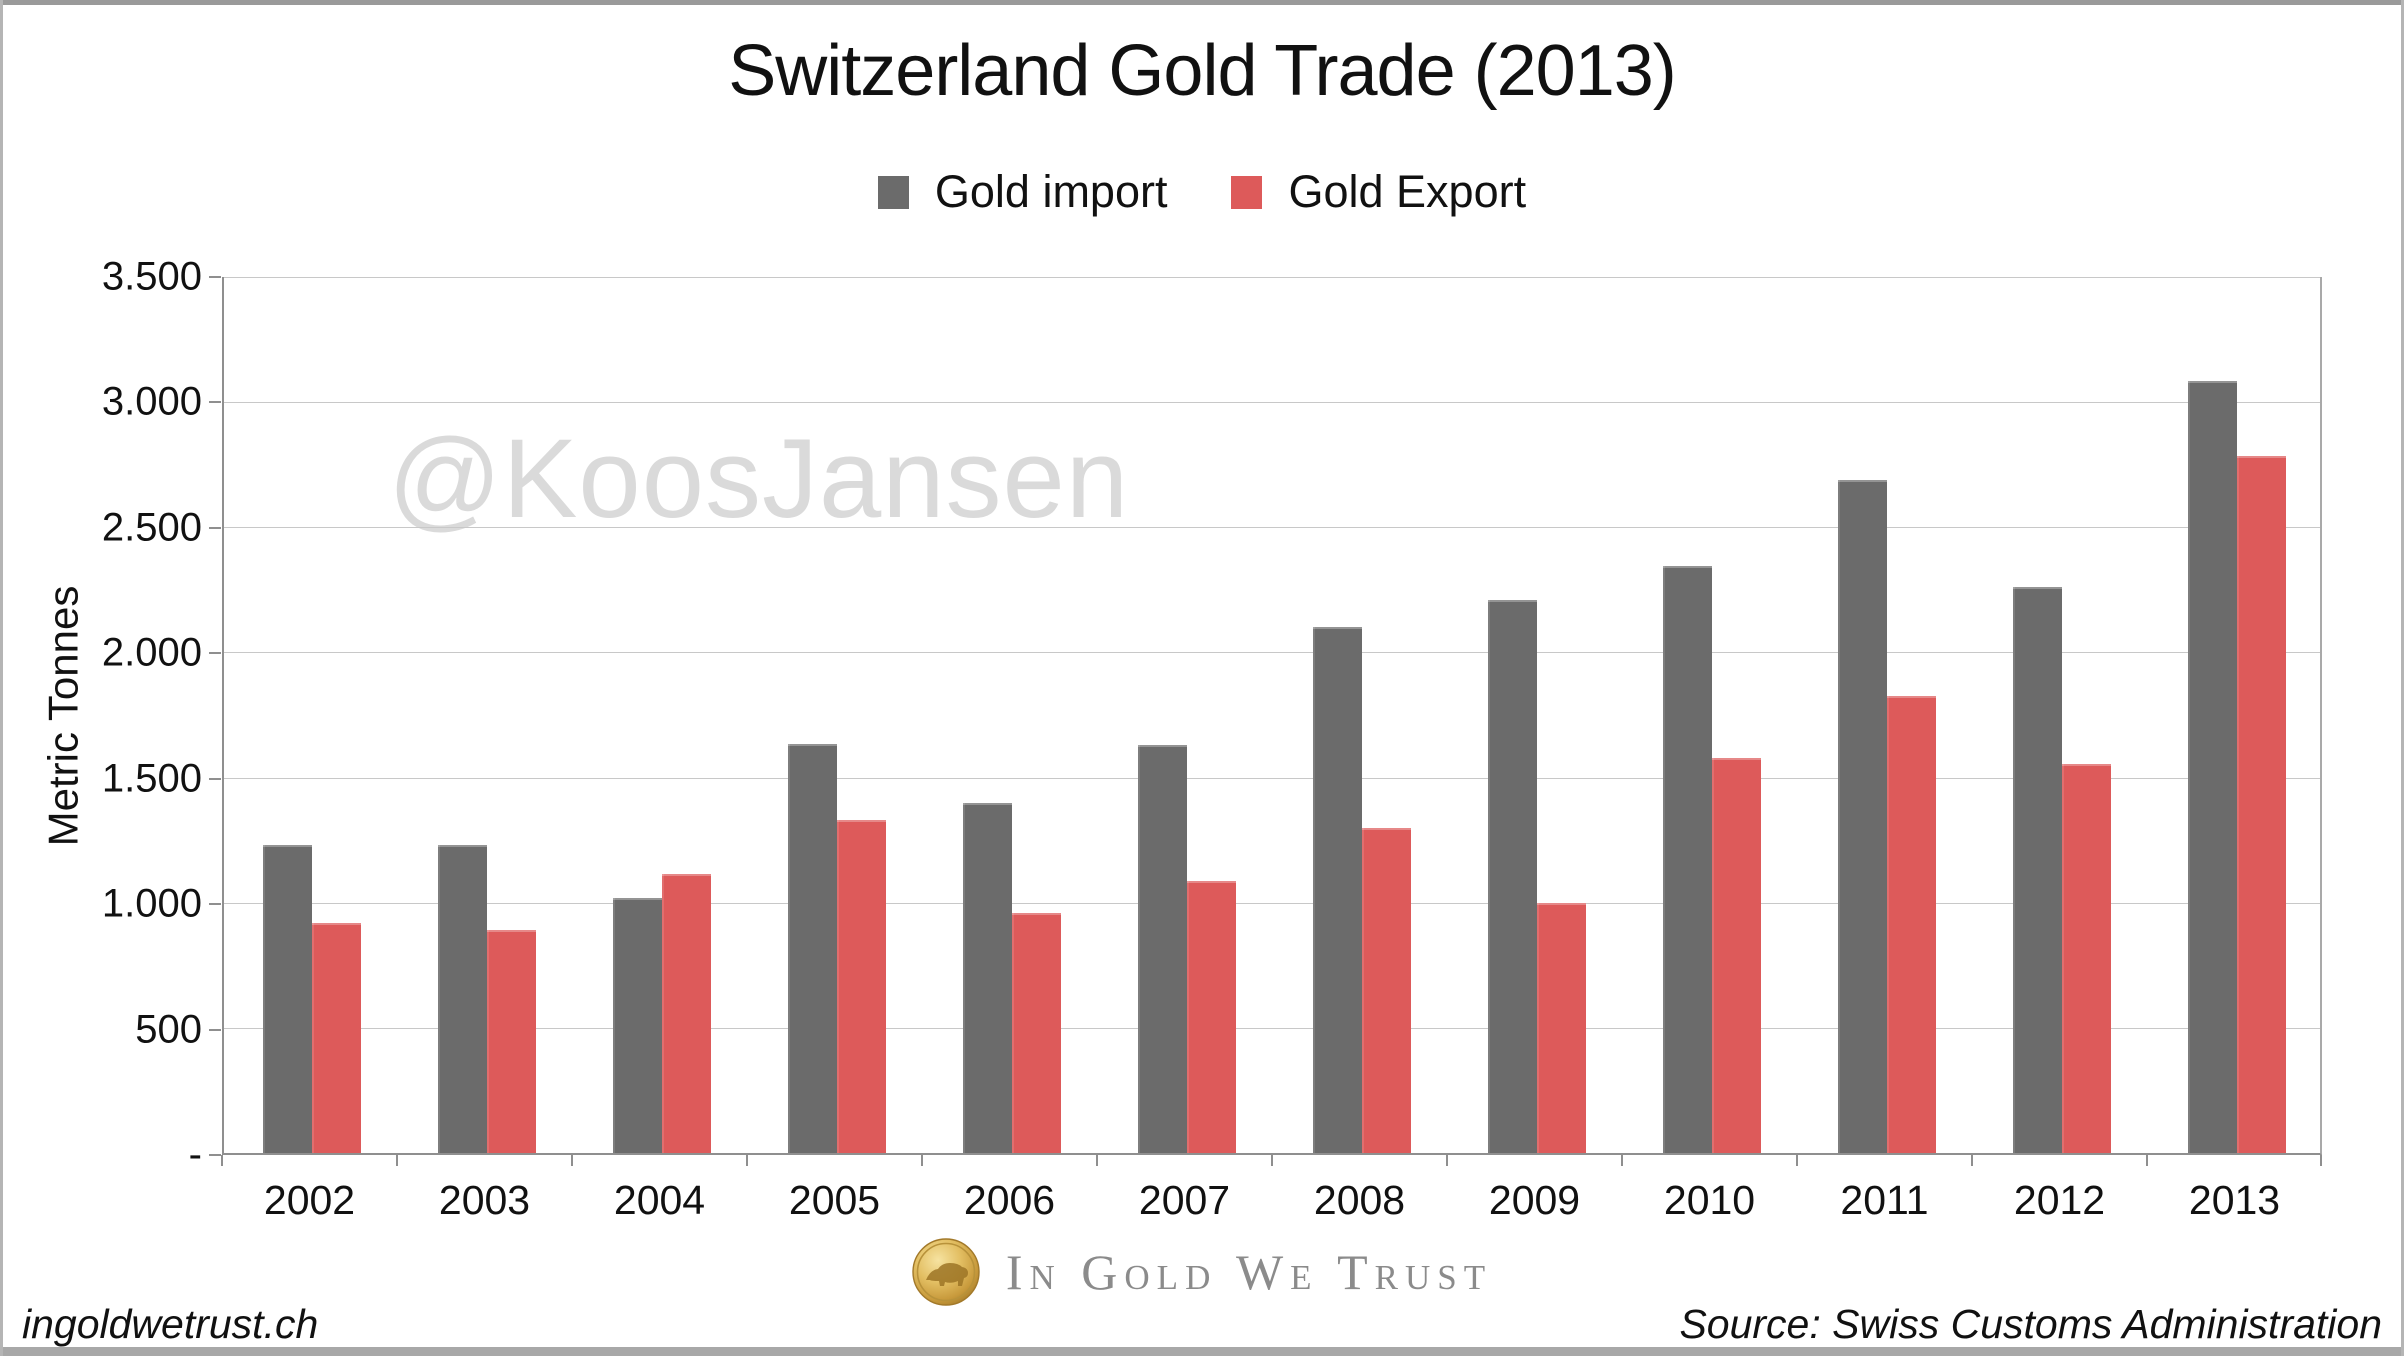  Describe the element at coordinates (2030, 1324) in the screenshot. I see `footer-source-note: Source: Swiss Customs Administration` at that location.